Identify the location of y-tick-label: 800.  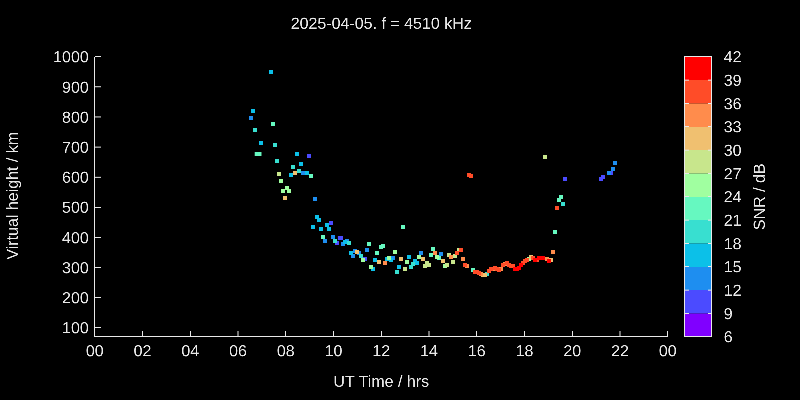
(76, 118).